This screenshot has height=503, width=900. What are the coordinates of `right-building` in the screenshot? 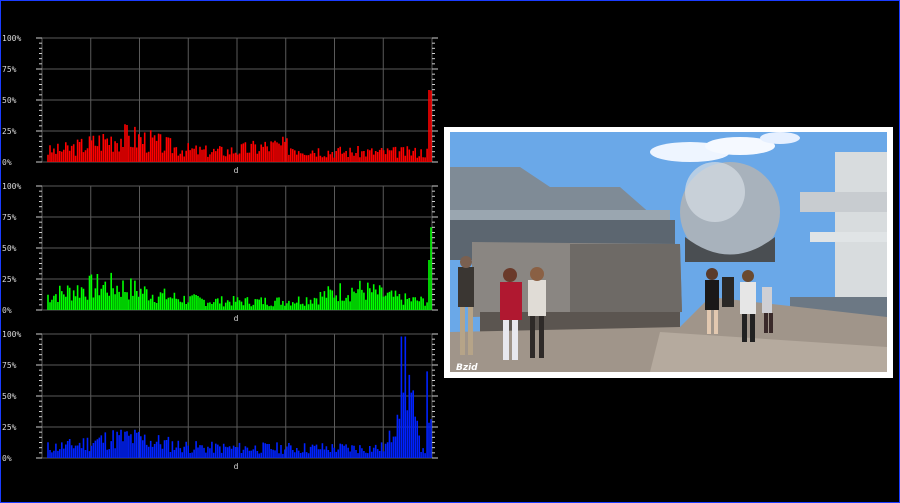 It's located at (861, 227).